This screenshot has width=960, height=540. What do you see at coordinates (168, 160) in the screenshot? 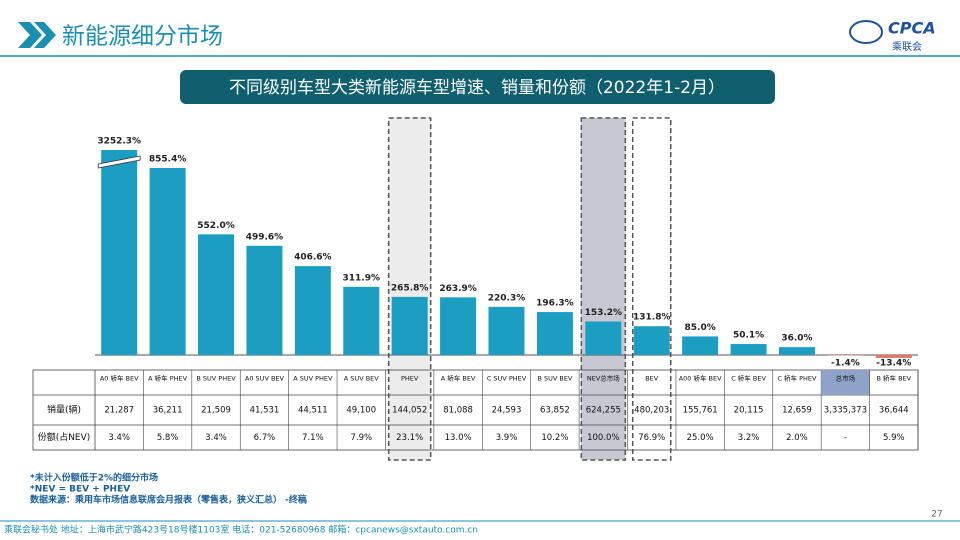
I see `data-label: 855.4%` at bounding box center [168, 160].